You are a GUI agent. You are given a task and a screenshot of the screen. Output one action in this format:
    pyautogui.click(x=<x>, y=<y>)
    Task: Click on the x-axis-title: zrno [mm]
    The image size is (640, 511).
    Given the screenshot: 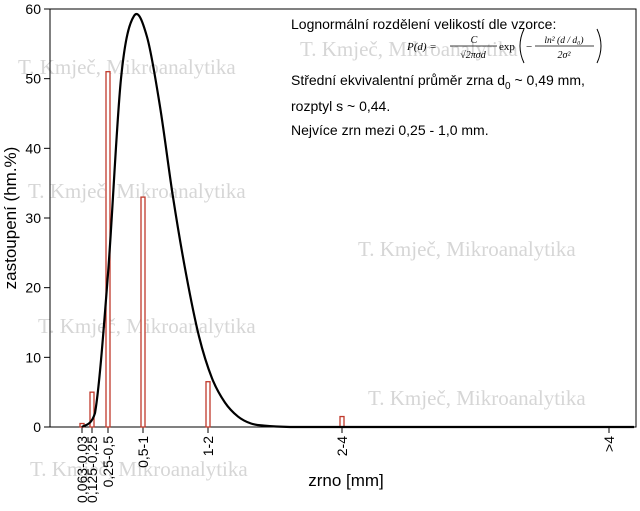 What is the action you would take?
    pyautogui.click(x=346, y=480)
    